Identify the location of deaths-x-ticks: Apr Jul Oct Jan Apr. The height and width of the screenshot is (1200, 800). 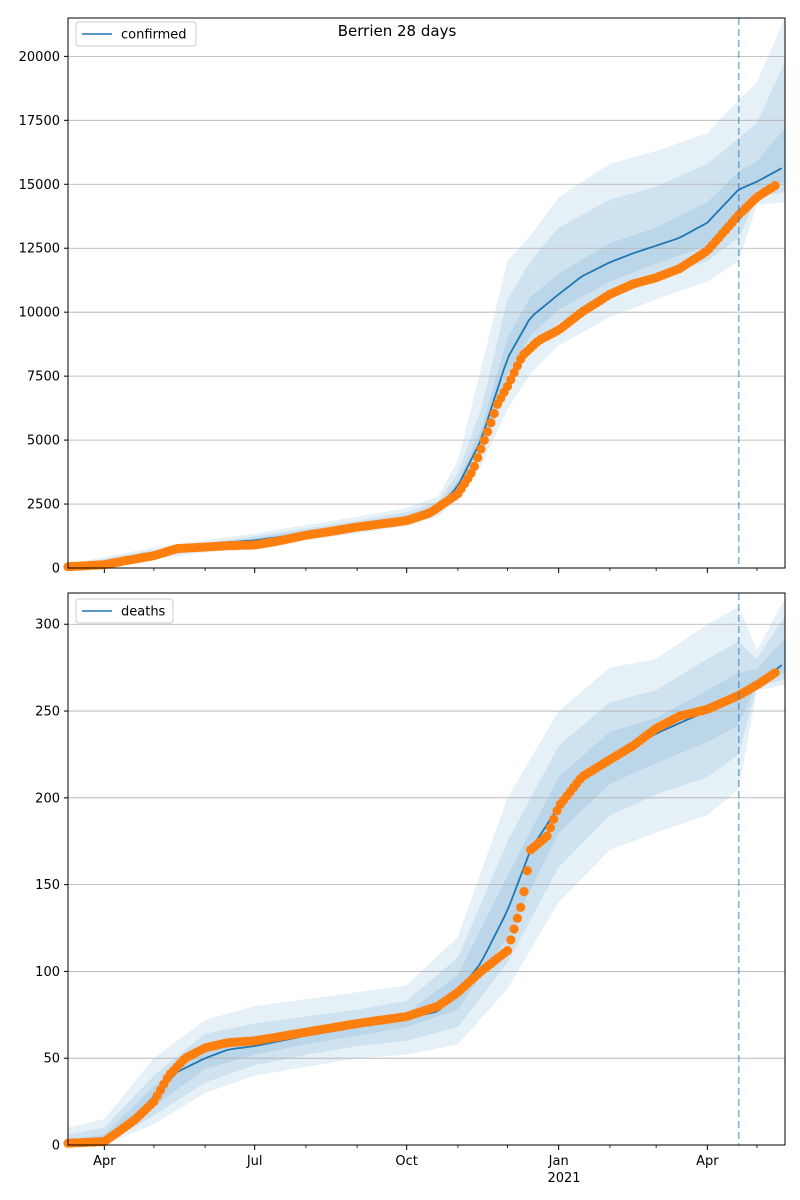
(425, 1157).